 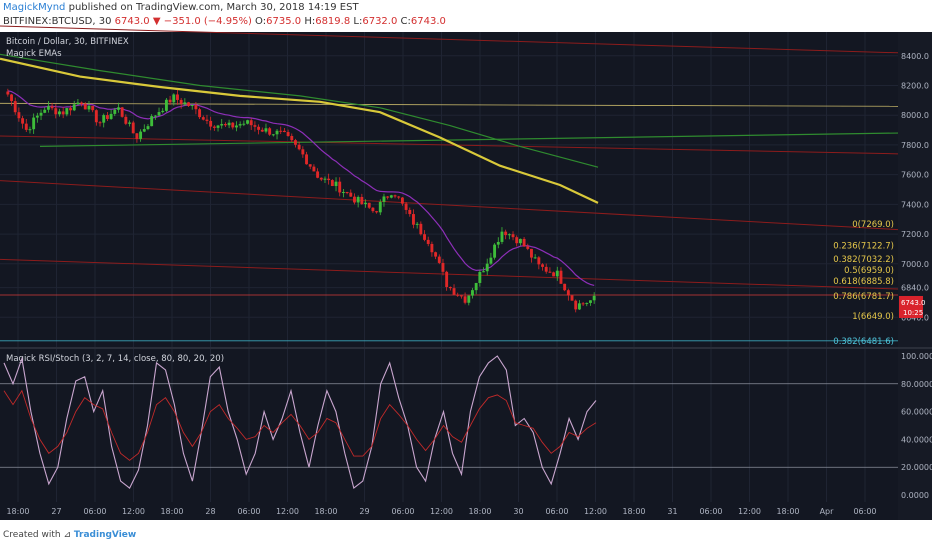 What do you see at coordinates (873, 317) in the screenshot?
I see `fib-label: 1(6649.0)` at bounding box center [873, 317].